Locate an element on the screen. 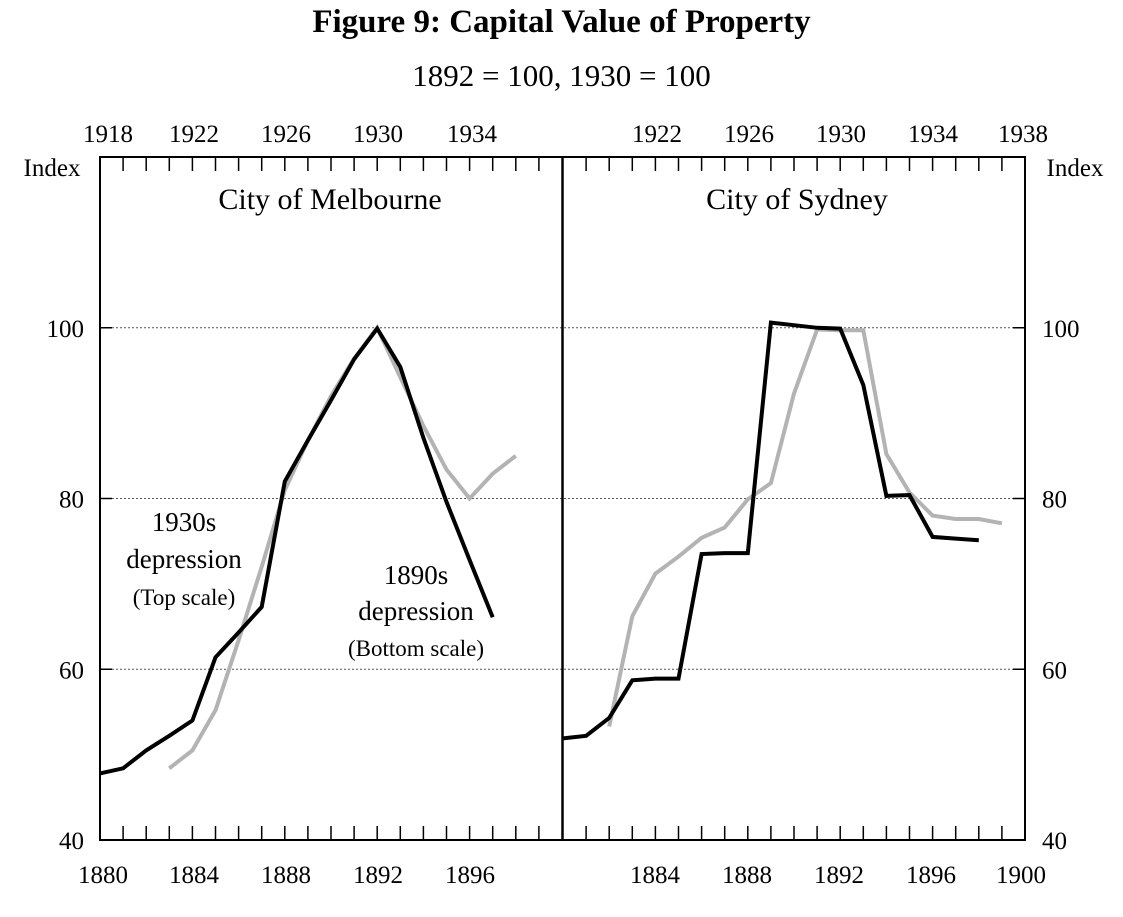 The width and height of the screenshot is (1123, 917). panel-title-sydney: City of Sydney is located at coordinates (797, 199).